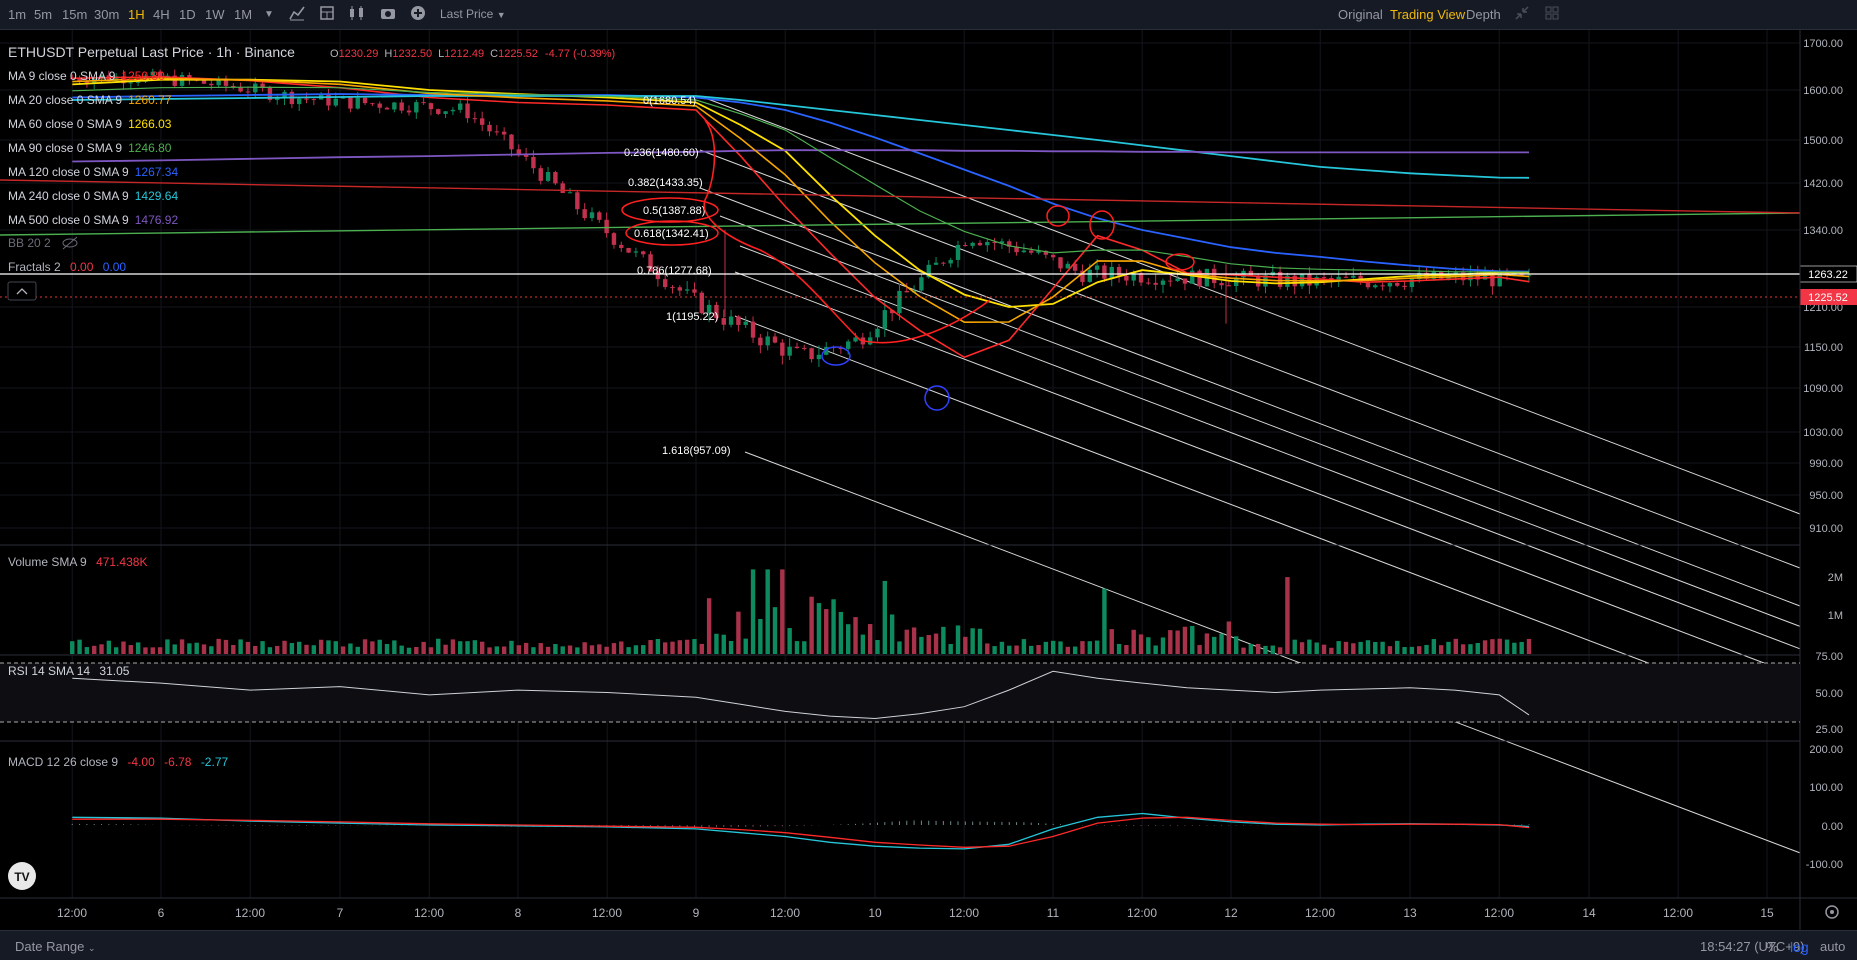 This screenshot has height=960, width=1857. I want to click on layout-icon, so click(327, 15).